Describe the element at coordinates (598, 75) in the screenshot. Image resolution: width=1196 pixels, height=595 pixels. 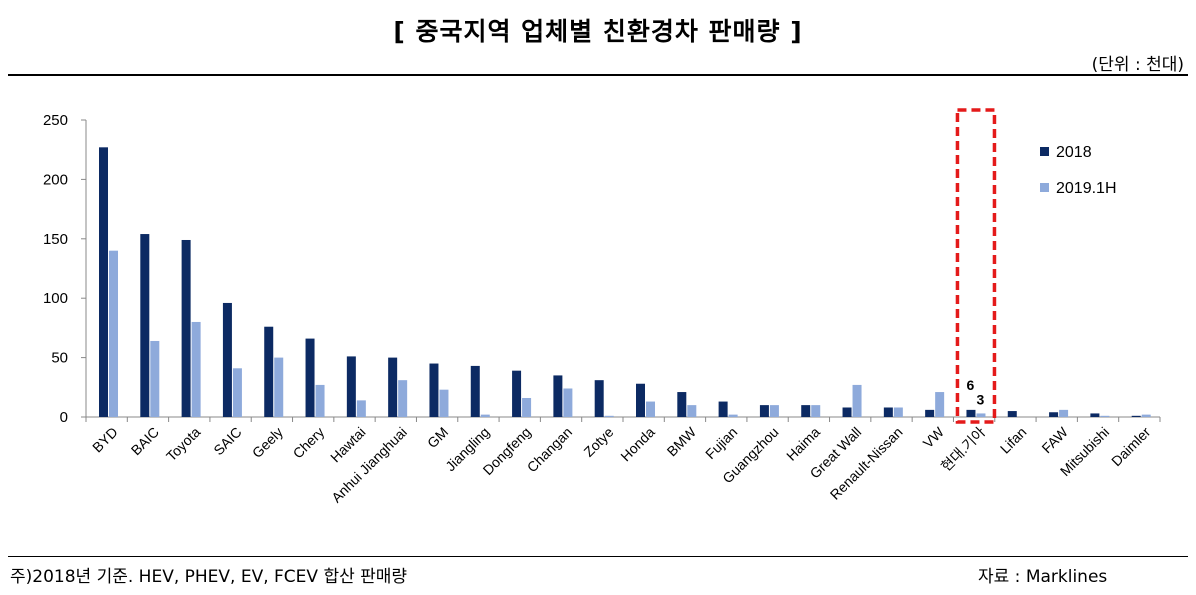
I see `top-divider` at that location.